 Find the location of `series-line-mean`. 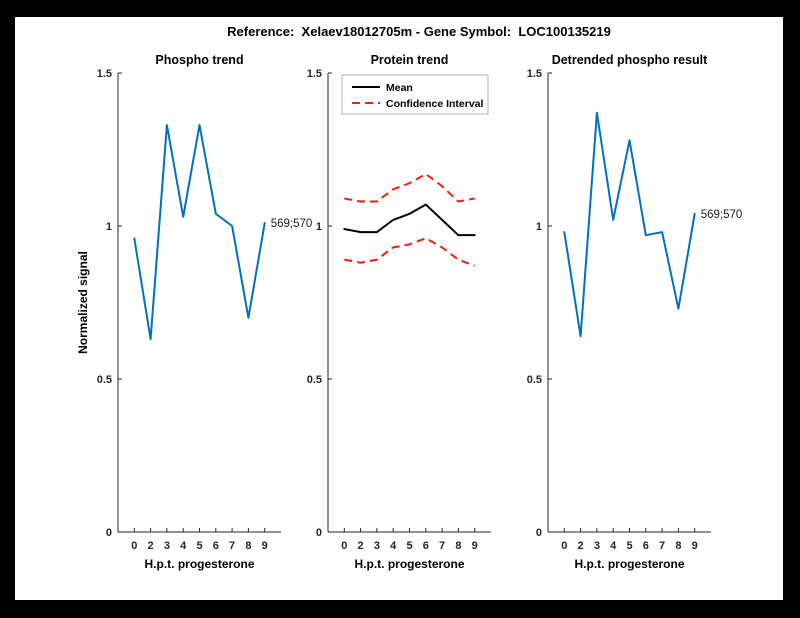

series-line-mean is located at coordinates (409, 220).